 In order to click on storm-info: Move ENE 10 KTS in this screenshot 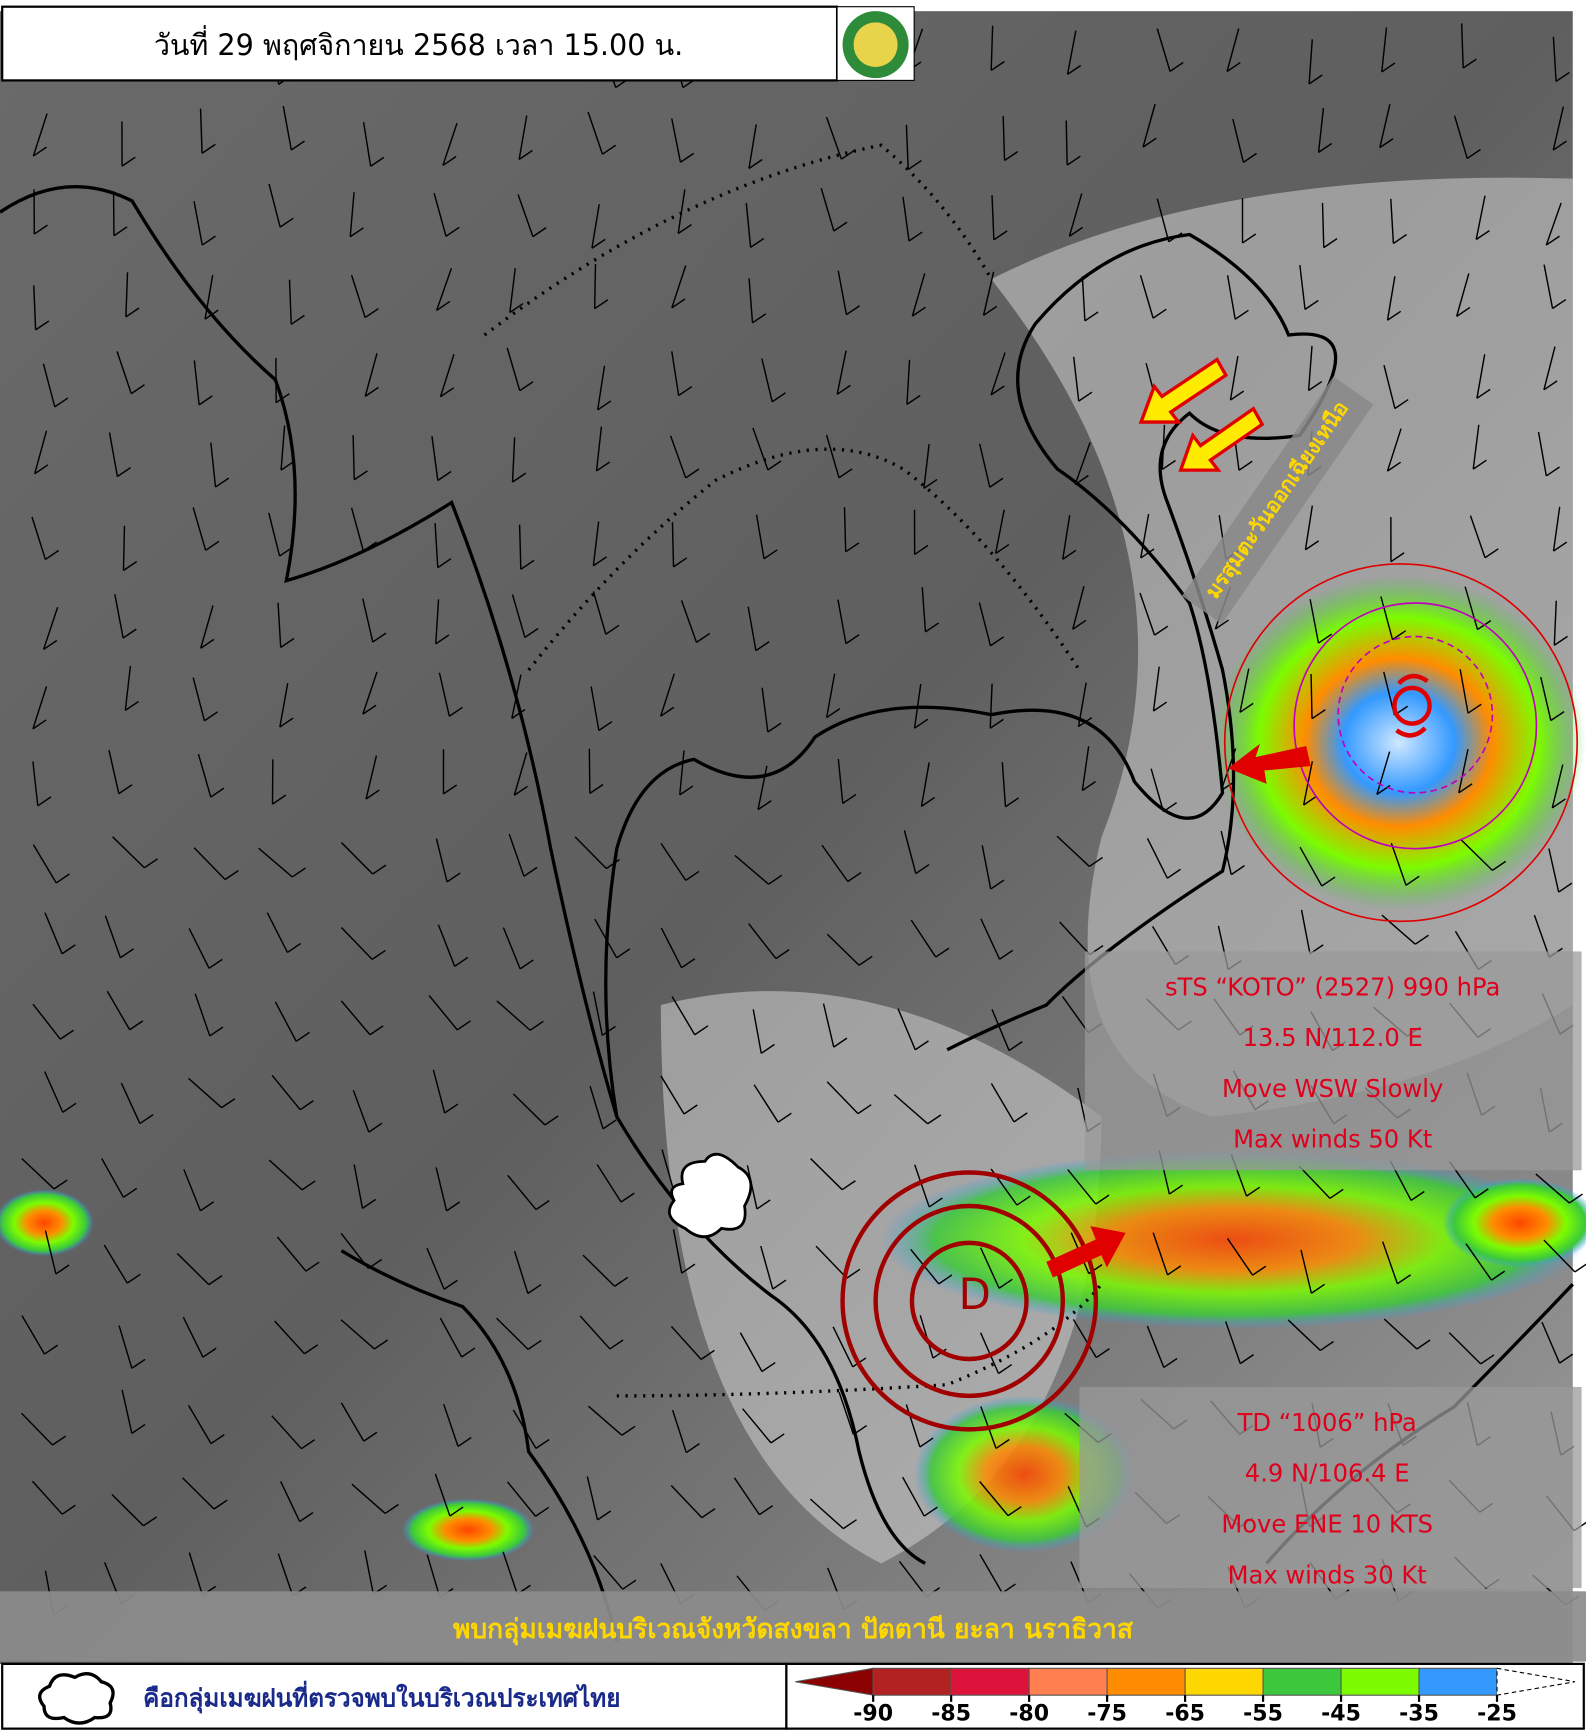, I will do `click(1327, 1523)`.